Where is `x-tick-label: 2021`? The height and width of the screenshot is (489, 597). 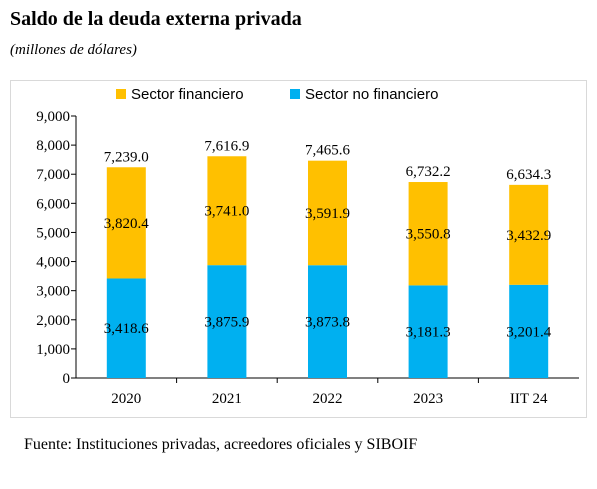 x-tick-label: 2021 is located at coordinates (227, 399).